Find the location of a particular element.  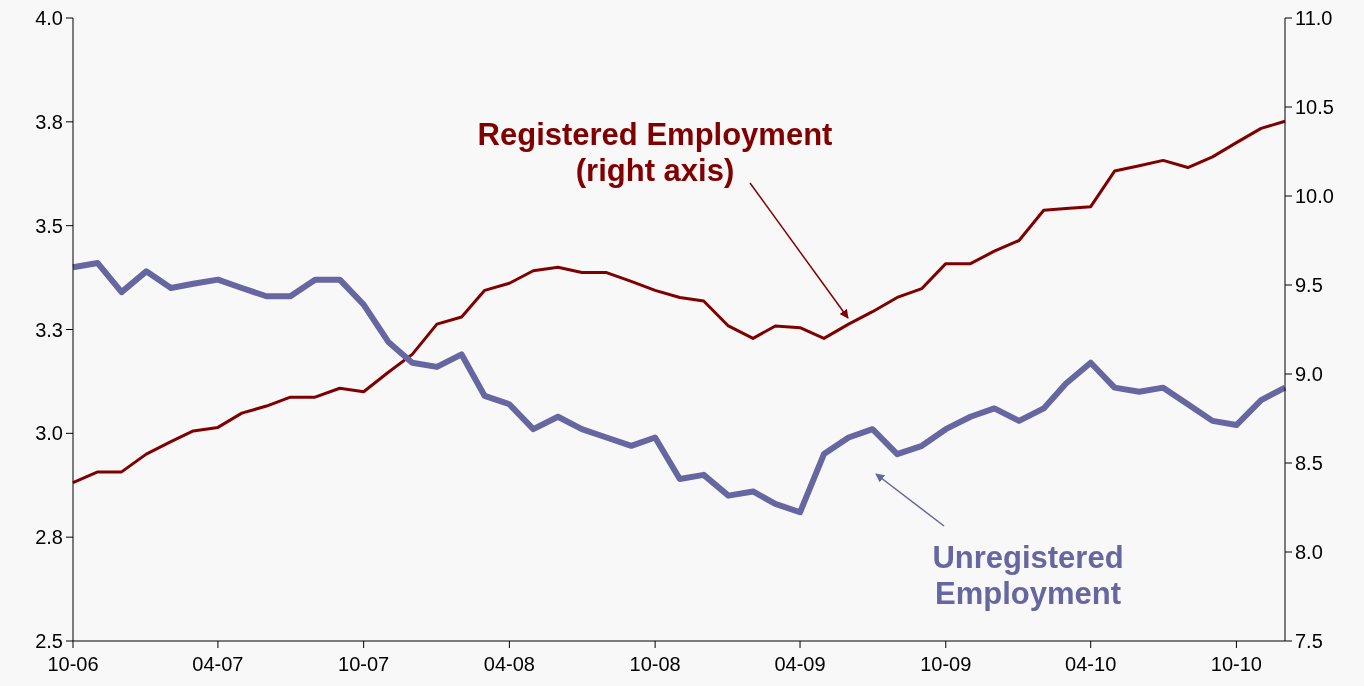

y2-tick-label: 10.5 is located at coordinates (1314, 107).